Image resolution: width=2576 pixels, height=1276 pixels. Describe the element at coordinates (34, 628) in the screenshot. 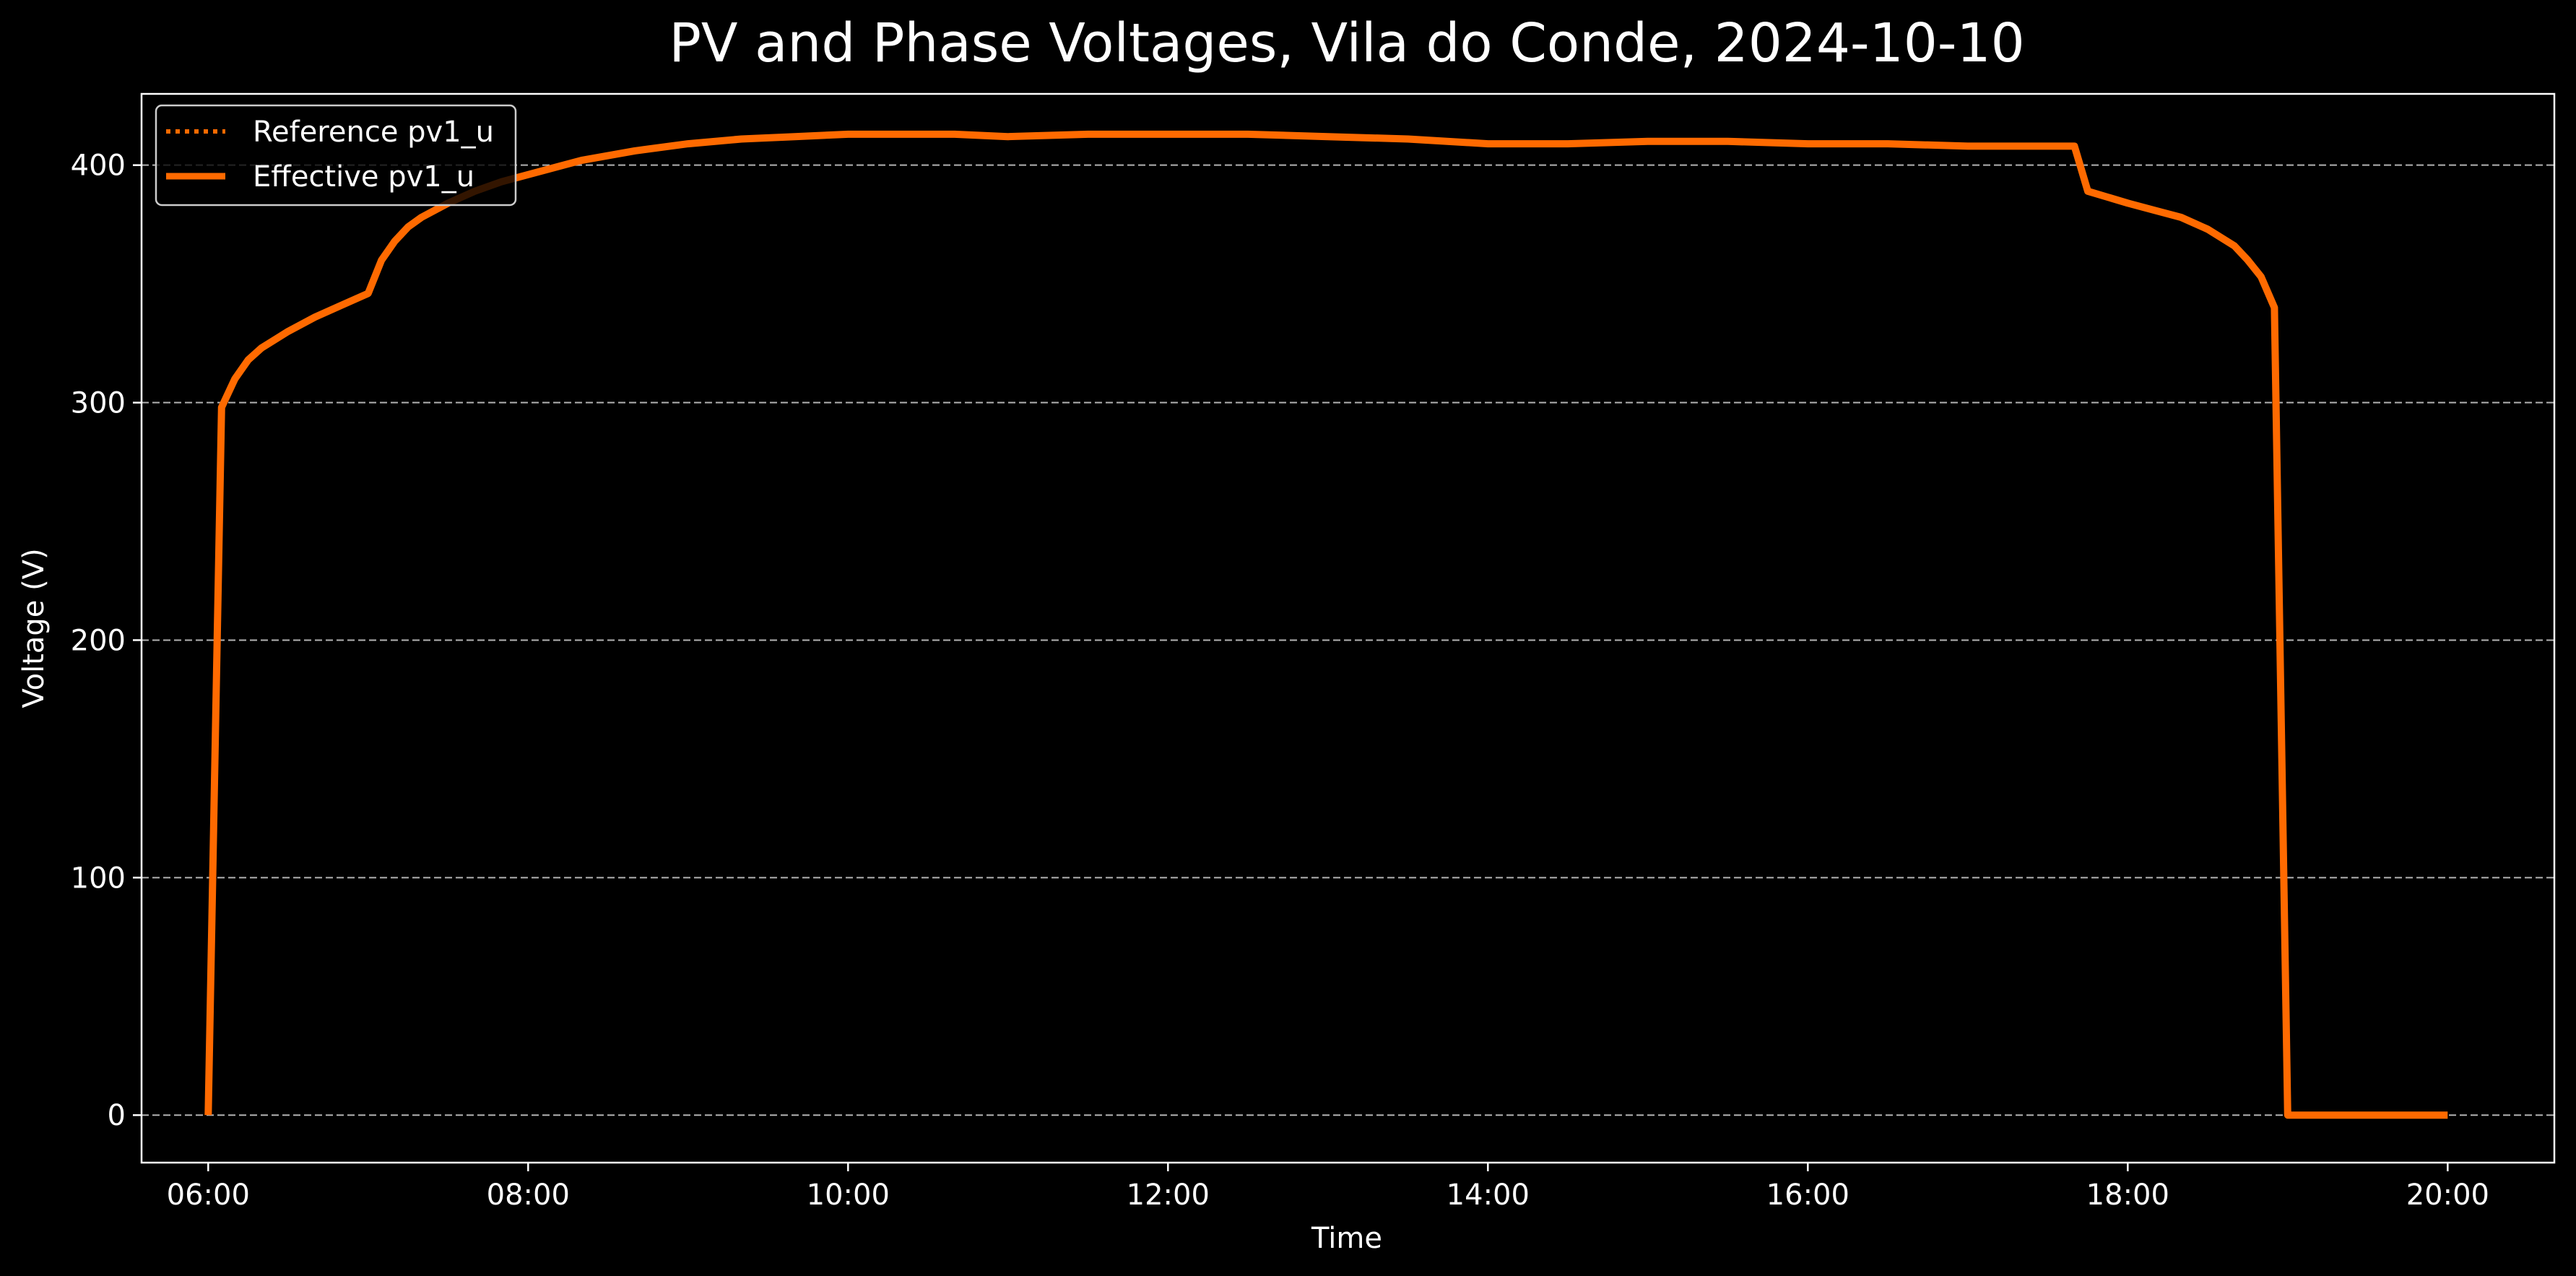

I see `y-axis-label: Voltage (V)` at that location.